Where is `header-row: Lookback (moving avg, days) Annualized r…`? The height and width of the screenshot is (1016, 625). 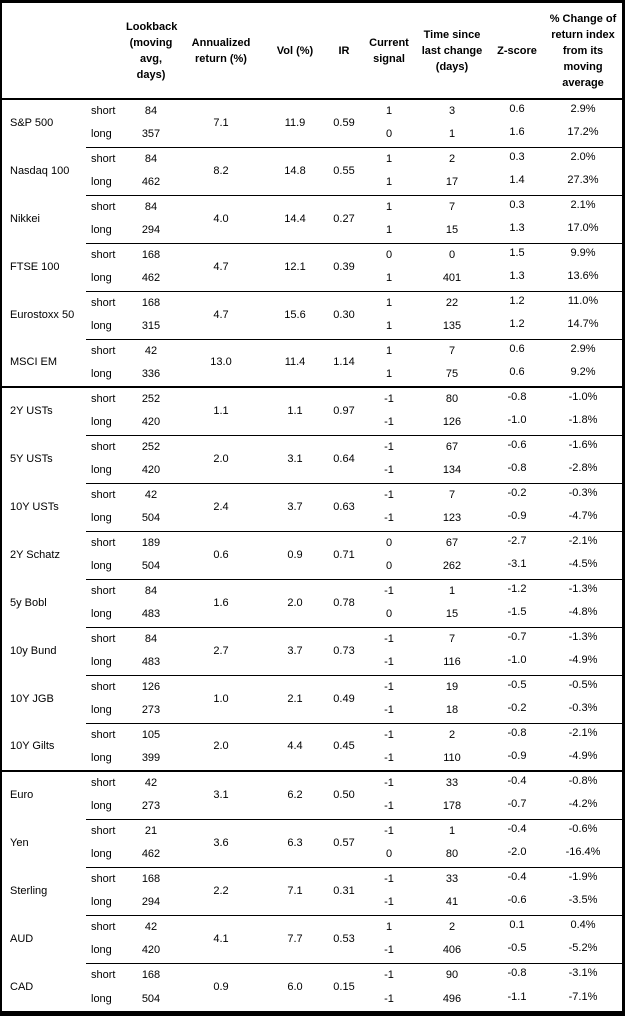 header-row: Lookback (moving avg, days) Annualized r… is located at coordinates (312, 51).